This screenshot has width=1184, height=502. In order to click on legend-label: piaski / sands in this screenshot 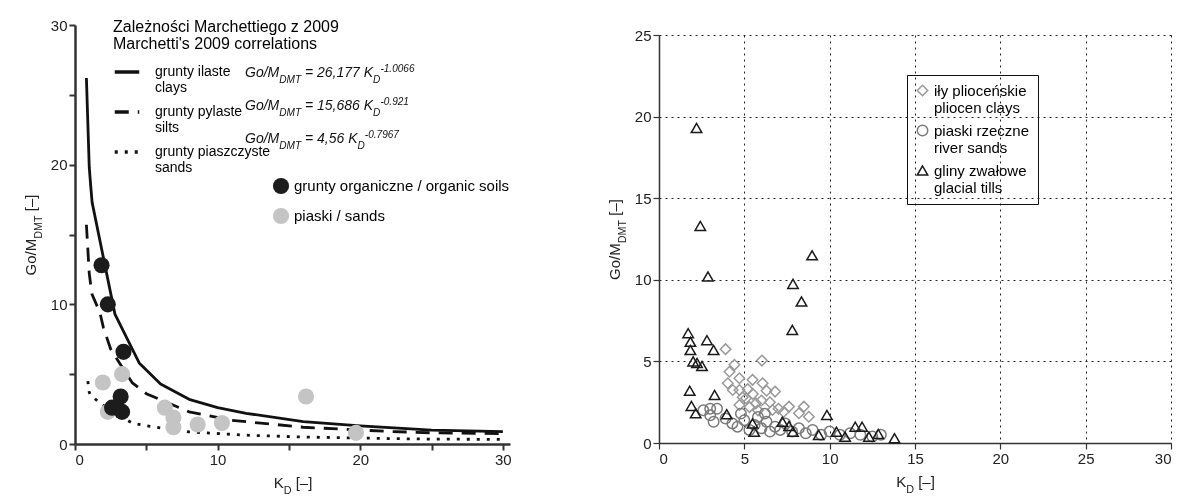, I will do `click(339, 215)`.